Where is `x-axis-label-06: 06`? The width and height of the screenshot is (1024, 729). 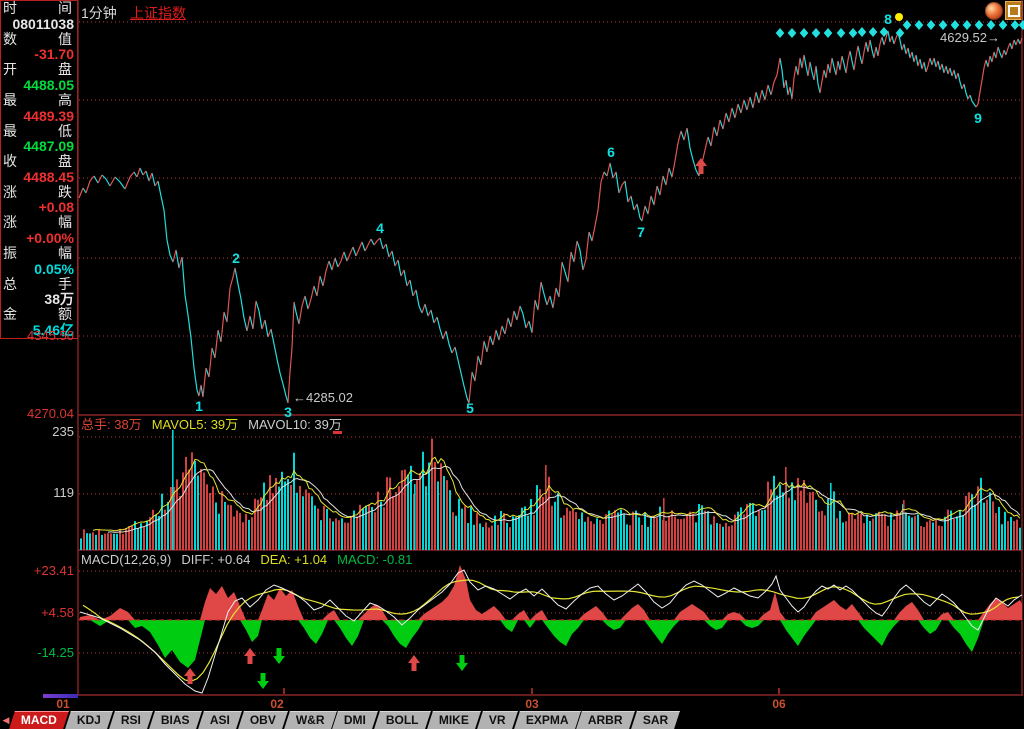 x-axis-label-06: 06 is located at coordinates (779, 704).